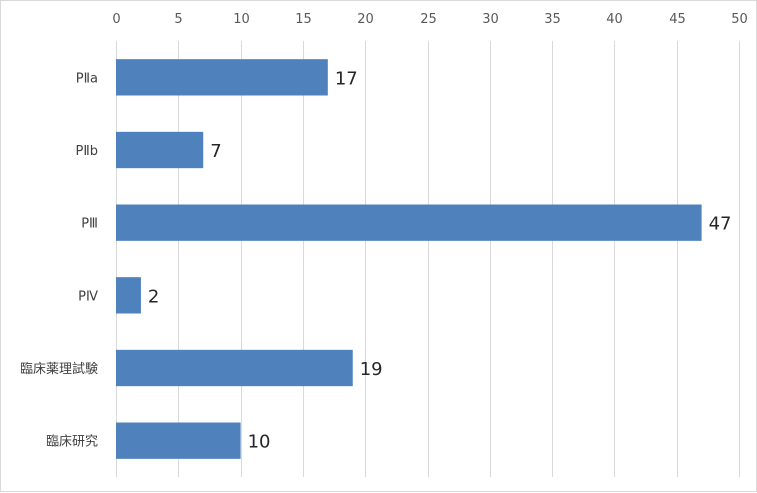 The height and width of the screenshot is (493, 757). Describe the element at coordinates (346, 78) in the screenshot. I see `data-label-0: 17` at that location.